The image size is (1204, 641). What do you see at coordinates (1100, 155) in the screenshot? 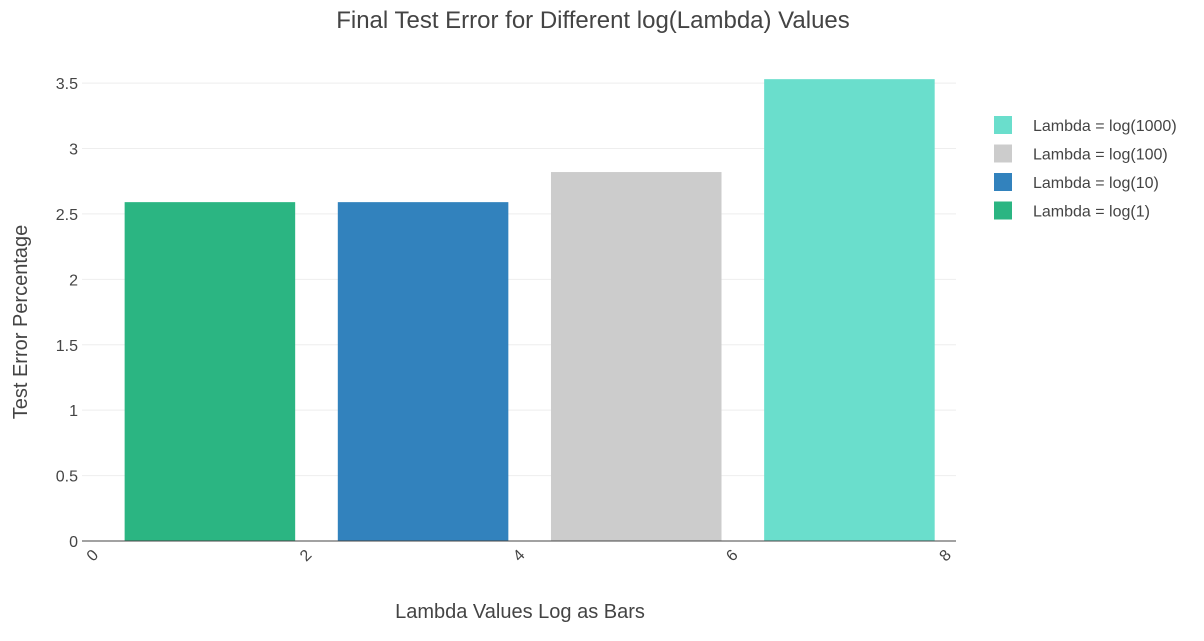
I see `legend-label: Lambda = log(100)` at bounding box center [1100, 155].